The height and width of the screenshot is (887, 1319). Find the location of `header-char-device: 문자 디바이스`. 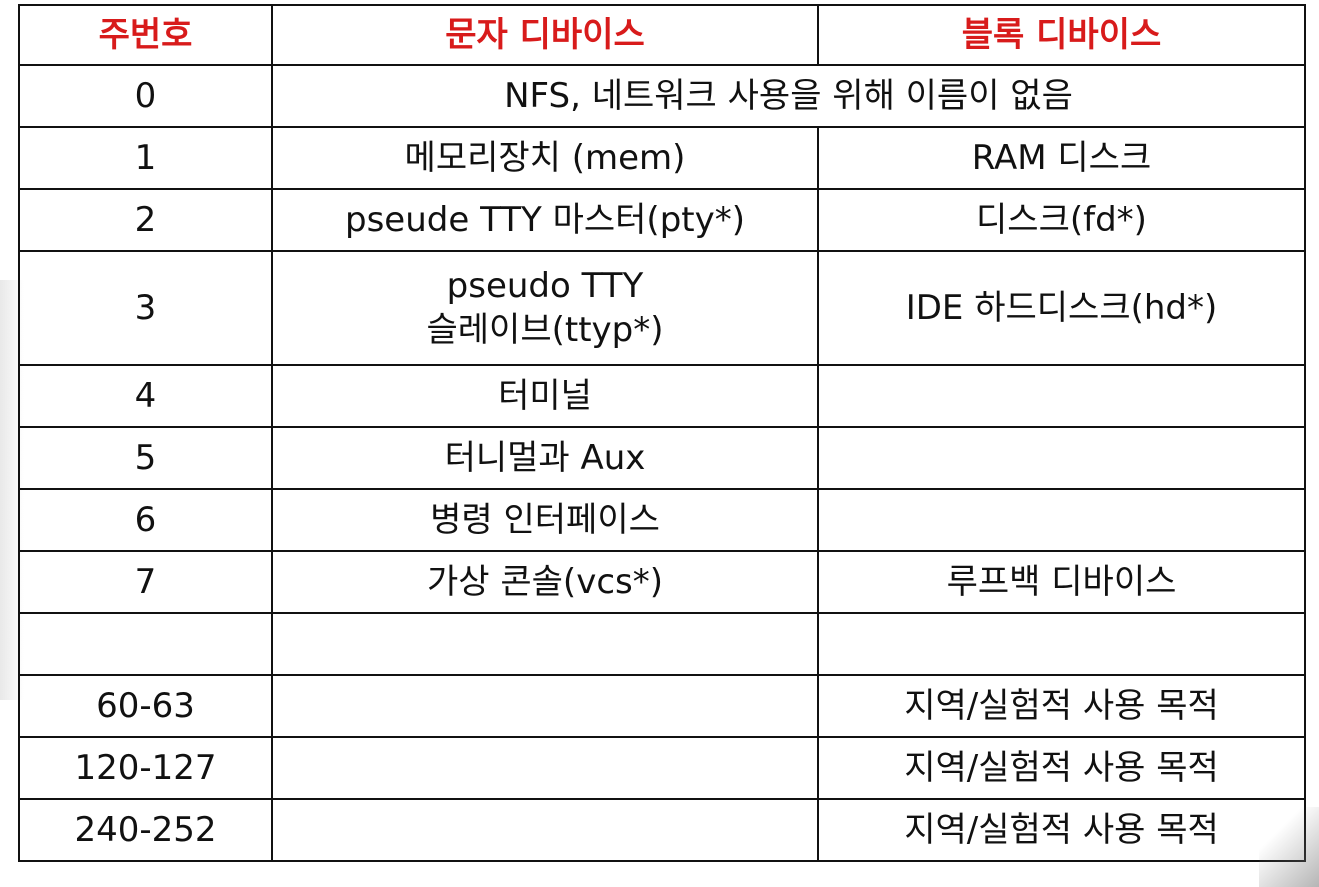

header-char-device: 문자 디바이스 is located at coordinates (545, 35).